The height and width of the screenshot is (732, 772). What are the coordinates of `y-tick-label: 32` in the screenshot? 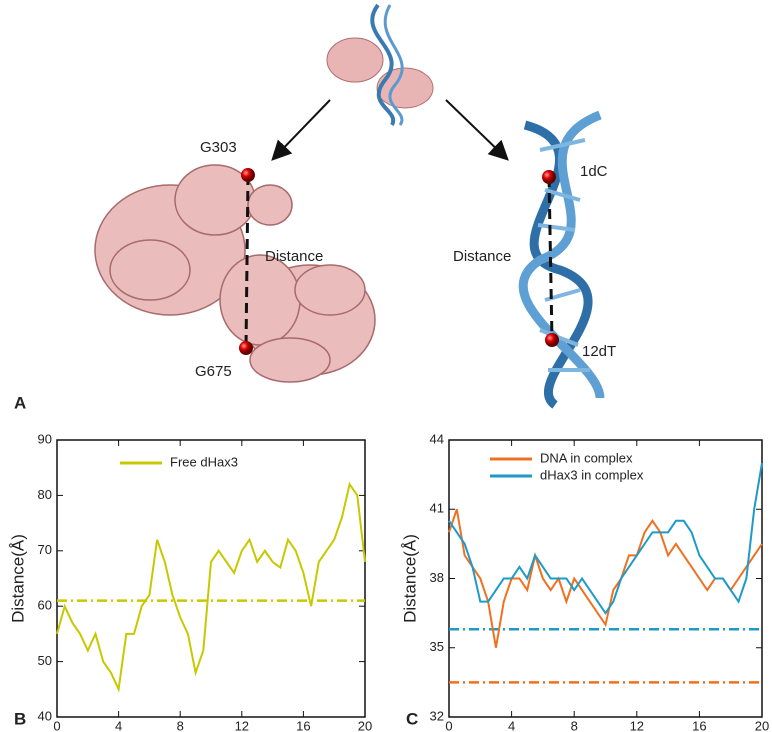 It's located at (437, 715).